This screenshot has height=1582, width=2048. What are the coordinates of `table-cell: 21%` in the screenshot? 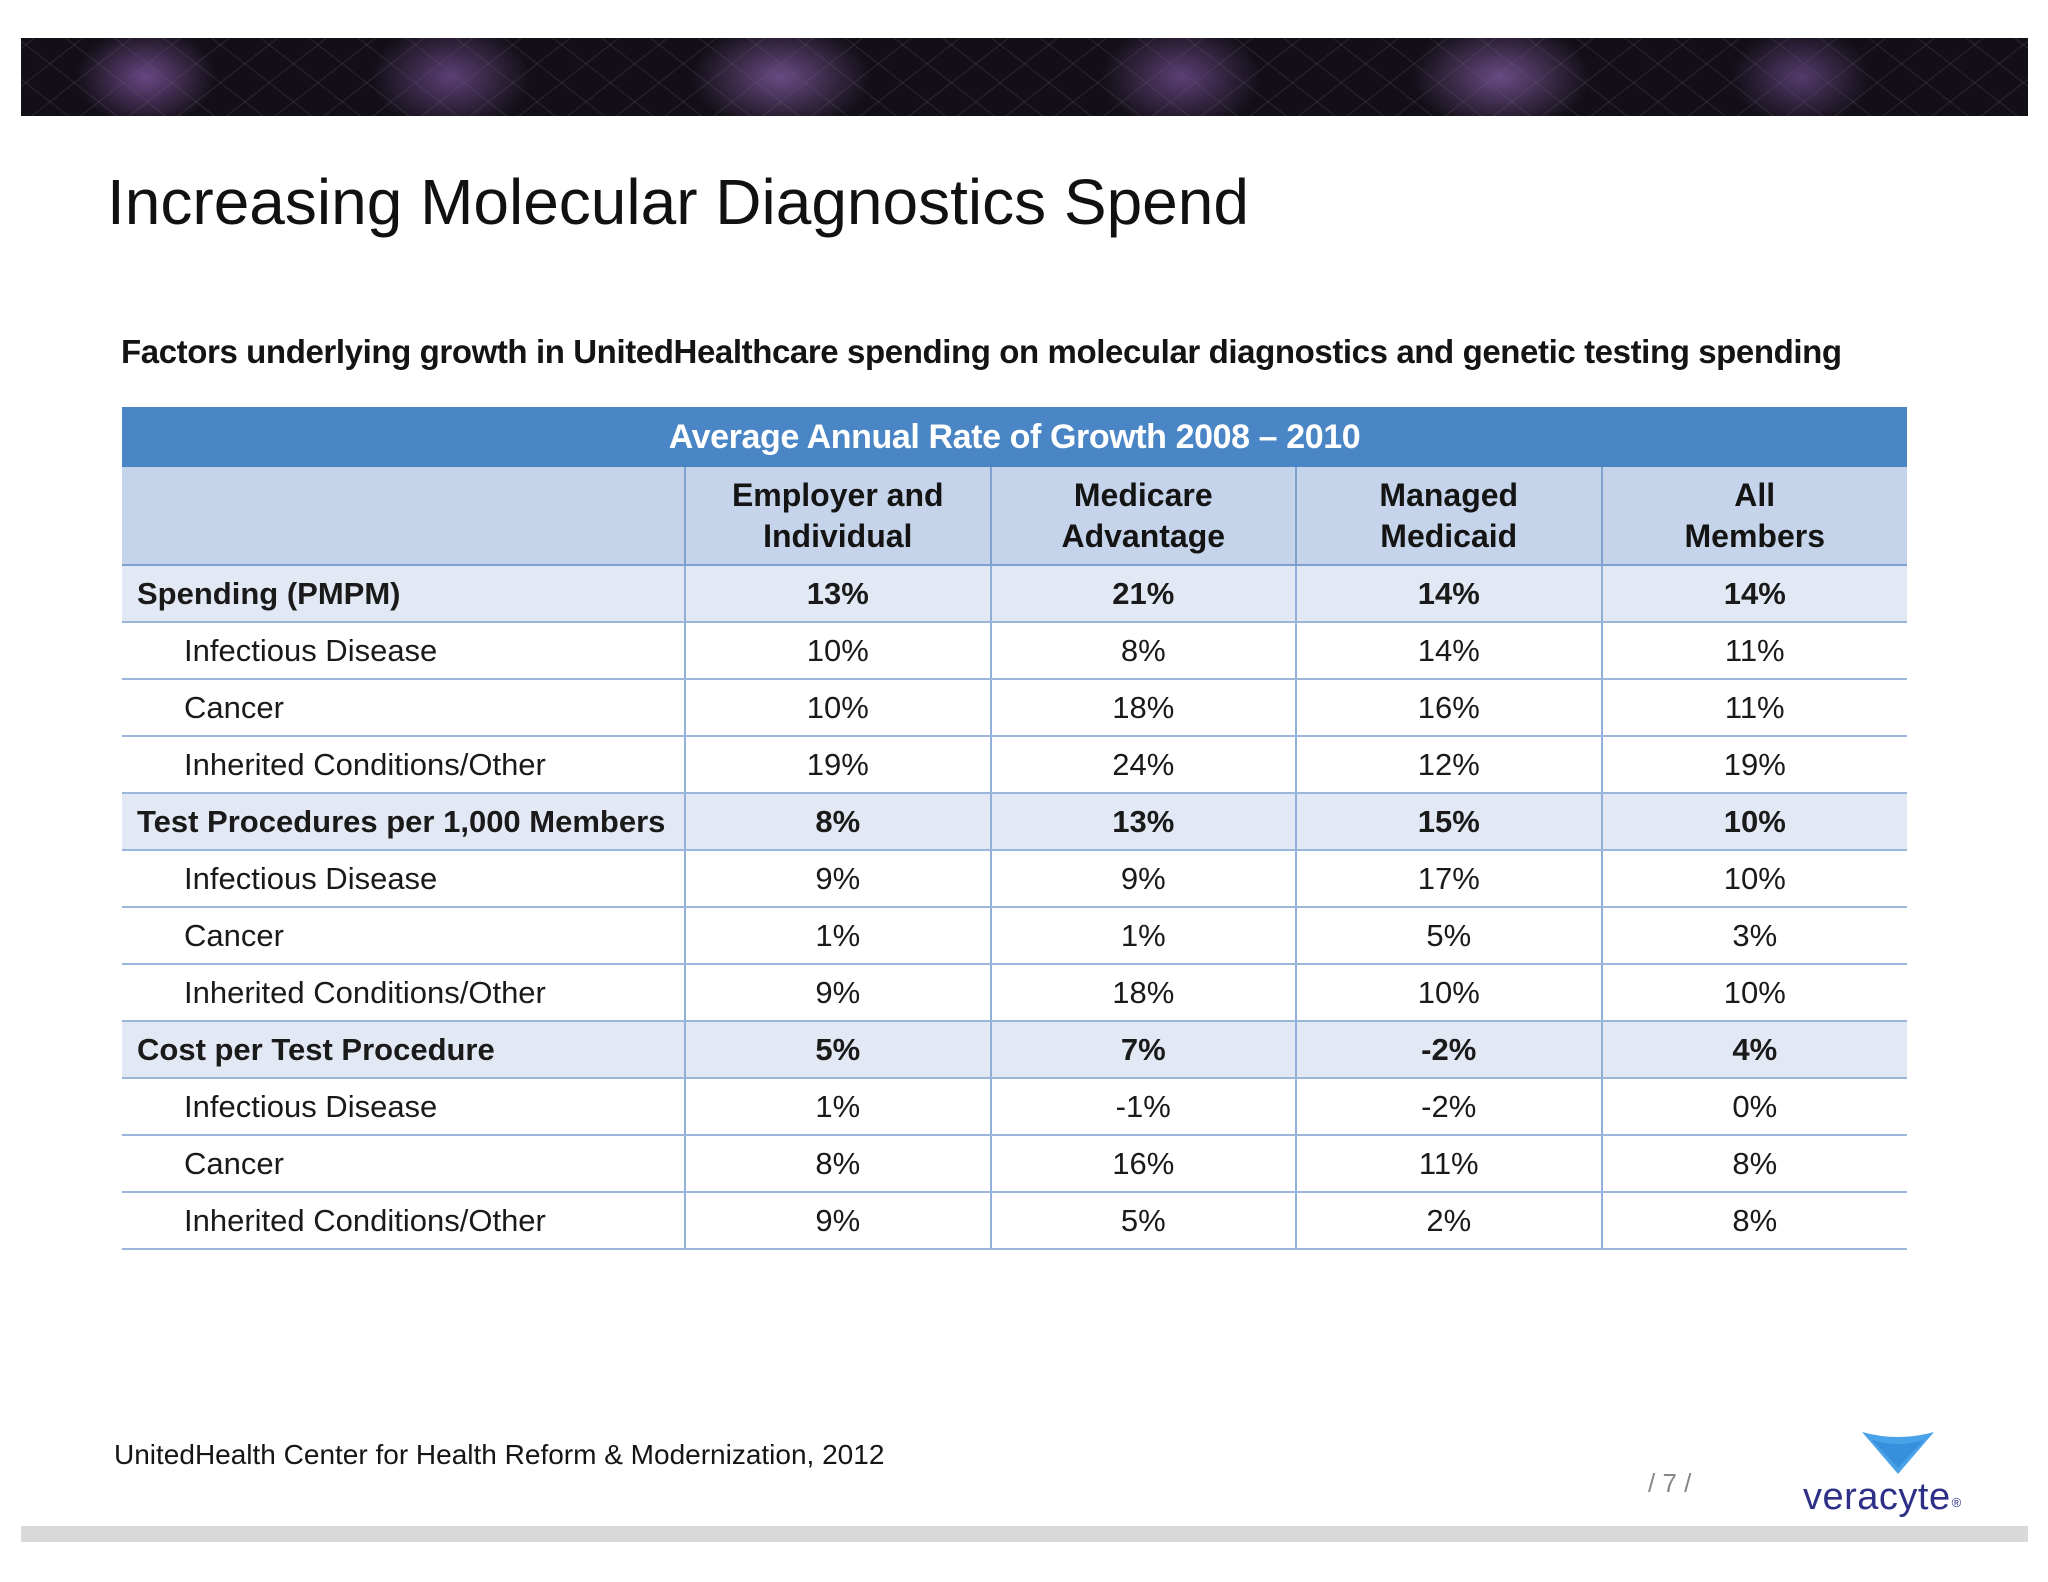 It's located at (1142, 594).